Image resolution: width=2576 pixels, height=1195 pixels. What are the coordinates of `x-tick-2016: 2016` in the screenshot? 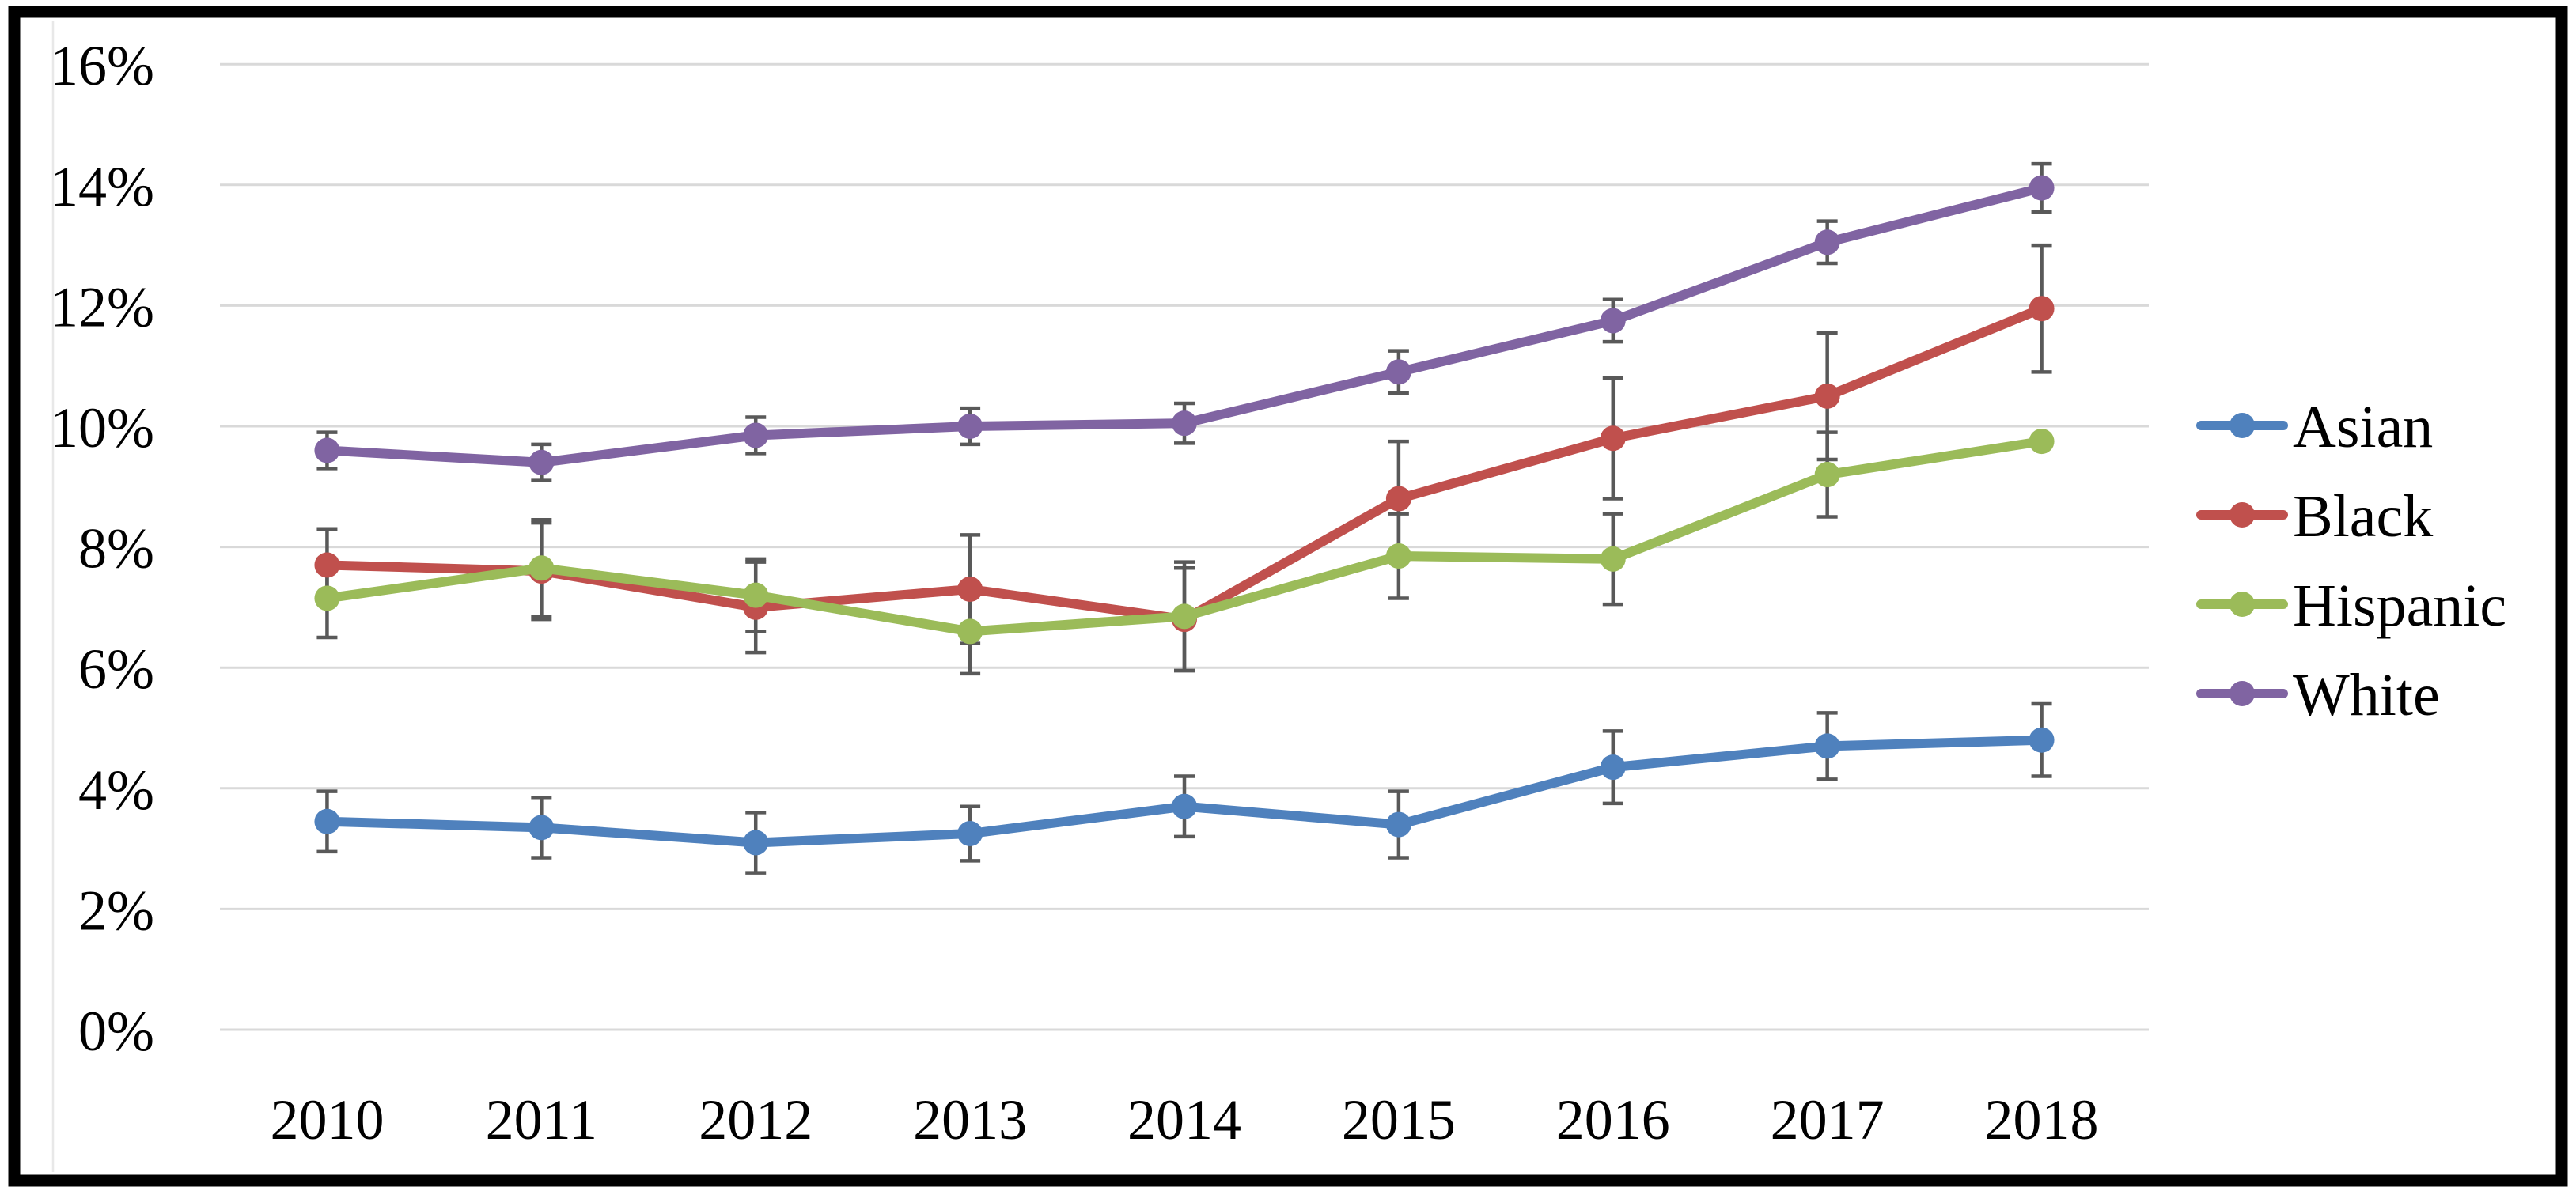 It's located at (1613, 1120).